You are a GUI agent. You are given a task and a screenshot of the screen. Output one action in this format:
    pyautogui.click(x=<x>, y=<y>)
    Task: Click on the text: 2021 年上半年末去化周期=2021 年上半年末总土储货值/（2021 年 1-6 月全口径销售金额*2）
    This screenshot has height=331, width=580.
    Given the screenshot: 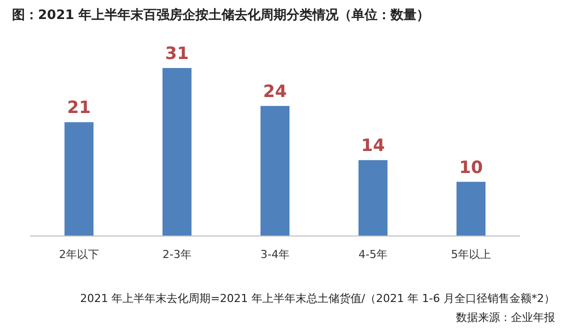 What is the action you would take?
    pyautogui.click(x=317, y=298)
    